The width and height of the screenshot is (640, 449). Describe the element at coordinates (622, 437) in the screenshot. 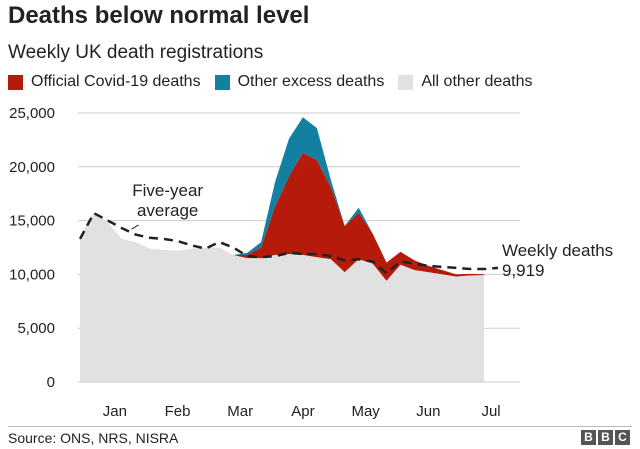

I see `bbc-logo-letter-3: C` at that location.